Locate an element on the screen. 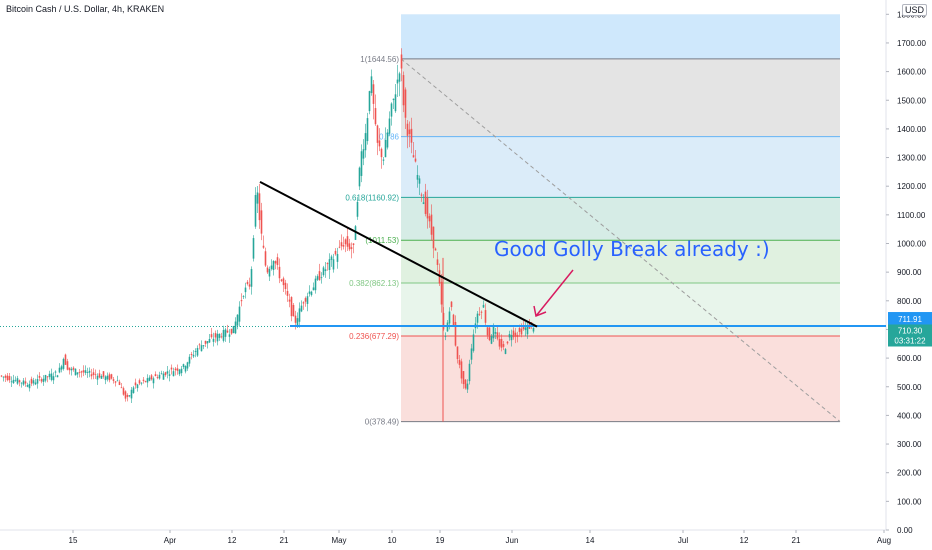 The width and height of the screenshot is (932, 550). x-tick-label: 12 is located at coordinates (744, 540).